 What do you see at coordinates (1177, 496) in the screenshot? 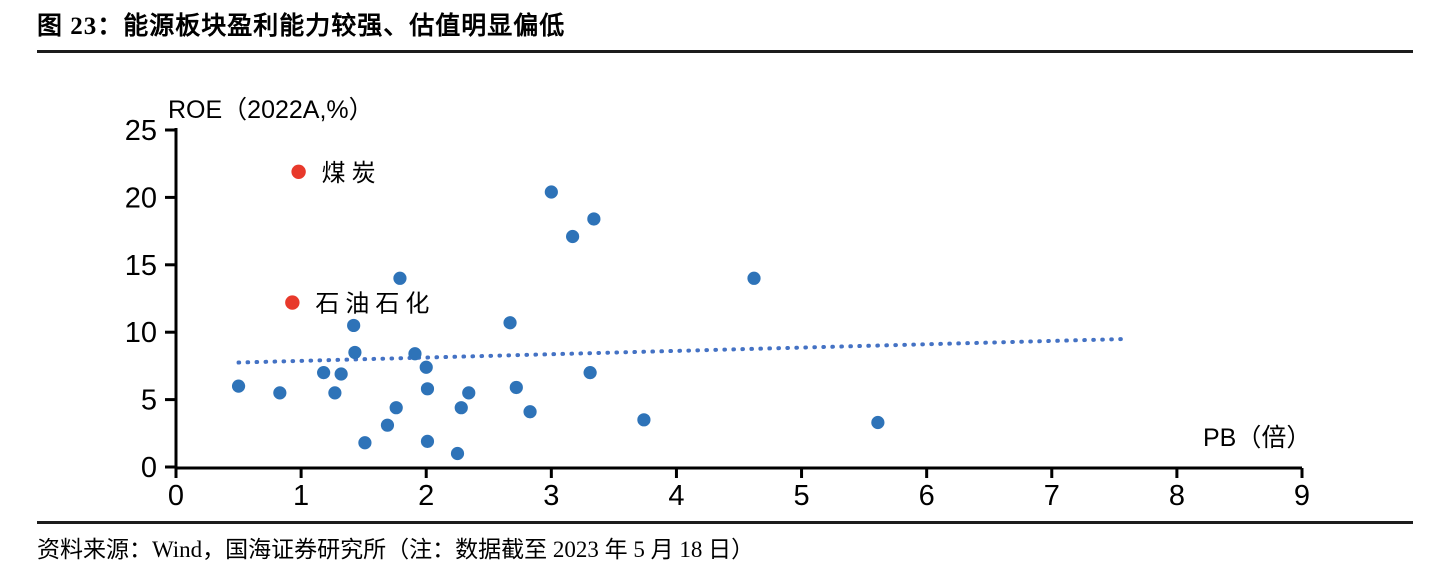
I see `x-tick-label: 8` at bounding box center [1177, 496].